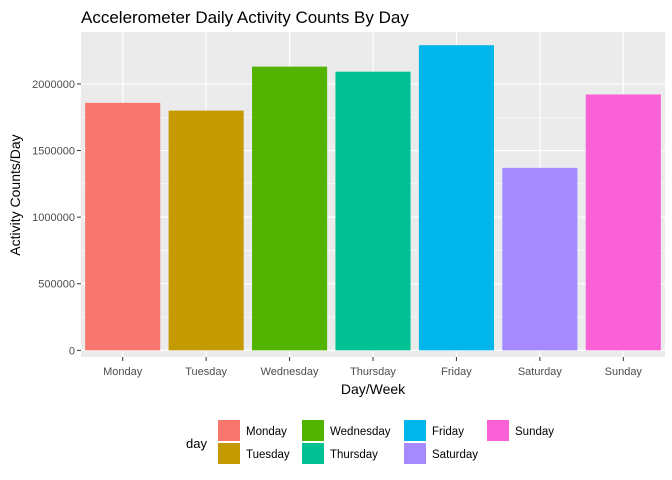 This screenshot has height=480, width=672. What do you see at coordinates (229, 453) in the screenshot?
I see `legend-key-tuesday` at bounding box center [229, 453].